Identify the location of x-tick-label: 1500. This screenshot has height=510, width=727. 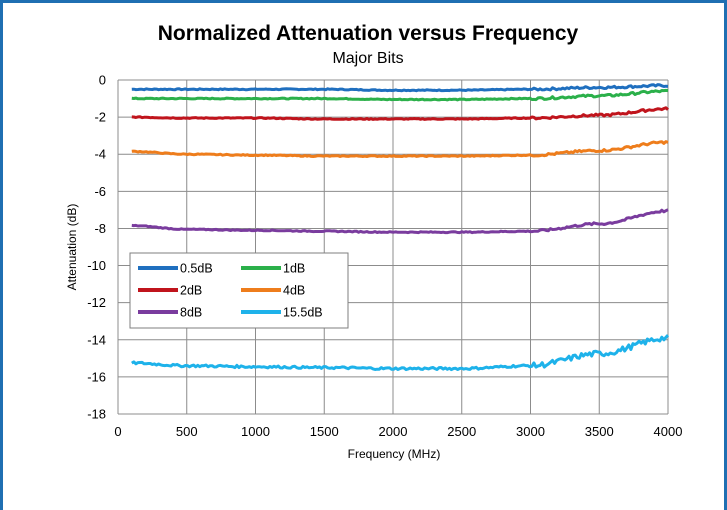
(324, 431).